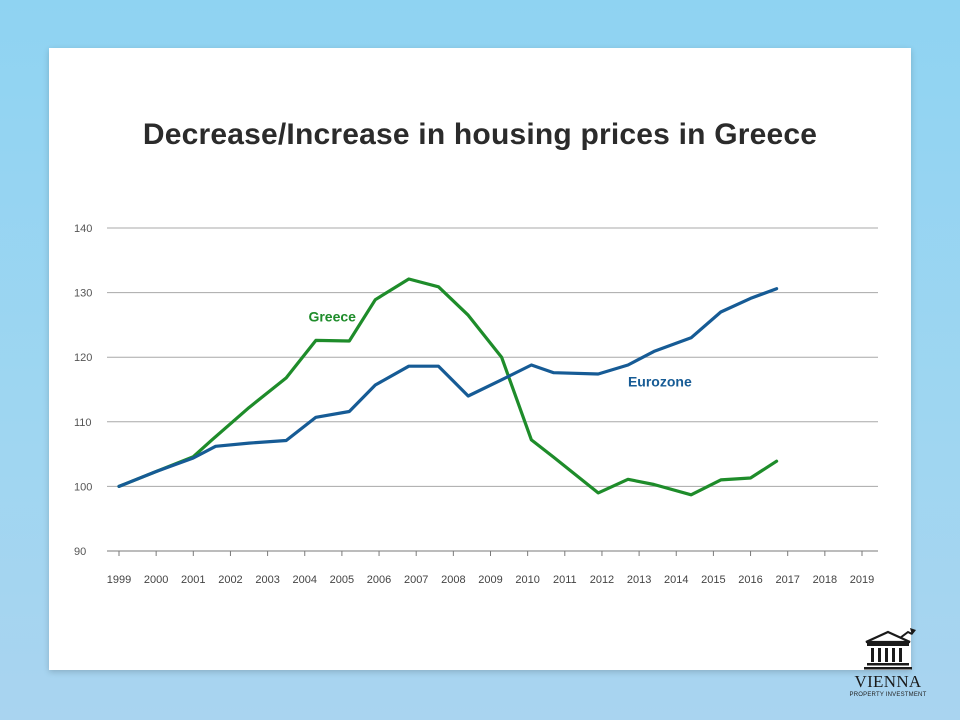 This screenshot has height=720, width=960. What do you see at coordinates (267, 580) in the screenshot?
I see `x-tick-label: 2003` at bounding box center [267, 580].